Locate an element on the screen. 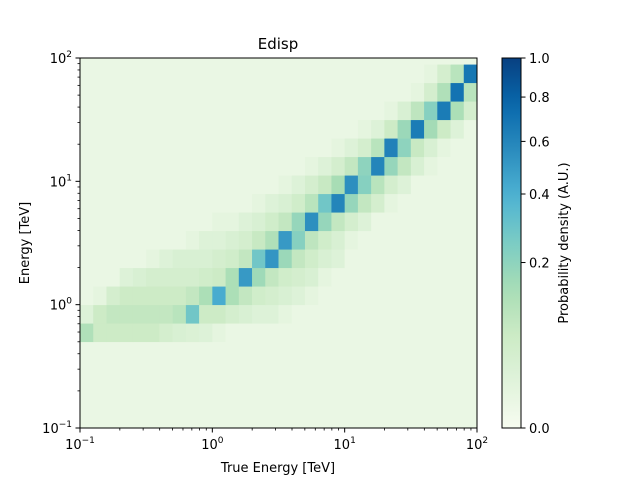 Image resolution: width=640 pixels, height=480 pixels. y-tick-label: 101 is located at coordinates (61, 181).